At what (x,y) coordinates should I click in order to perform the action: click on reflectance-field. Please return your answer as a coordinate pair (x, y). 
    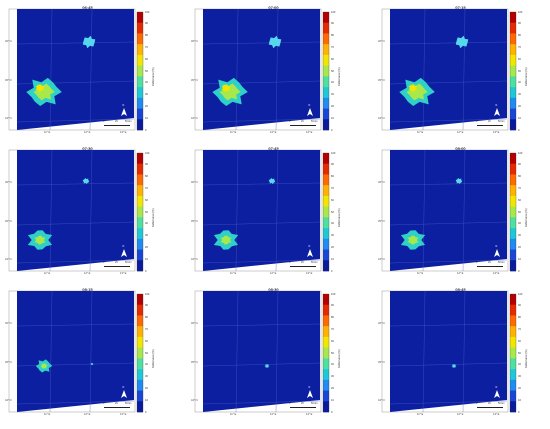
    Looking at the image, I should click on (448, 210).